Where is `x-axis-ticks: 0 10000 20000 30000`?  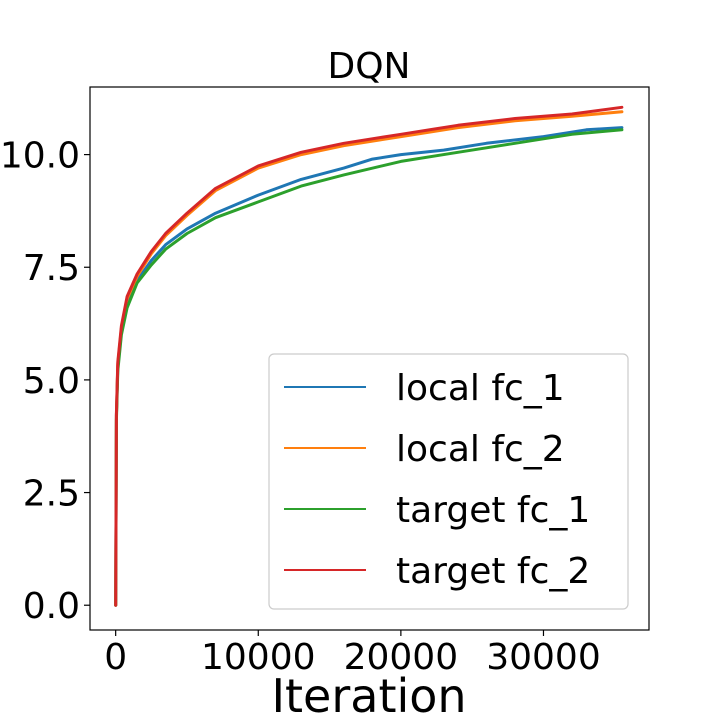 x-axis-ticks: 0 10000 20000 30000 is located at coordinates (352, 654).